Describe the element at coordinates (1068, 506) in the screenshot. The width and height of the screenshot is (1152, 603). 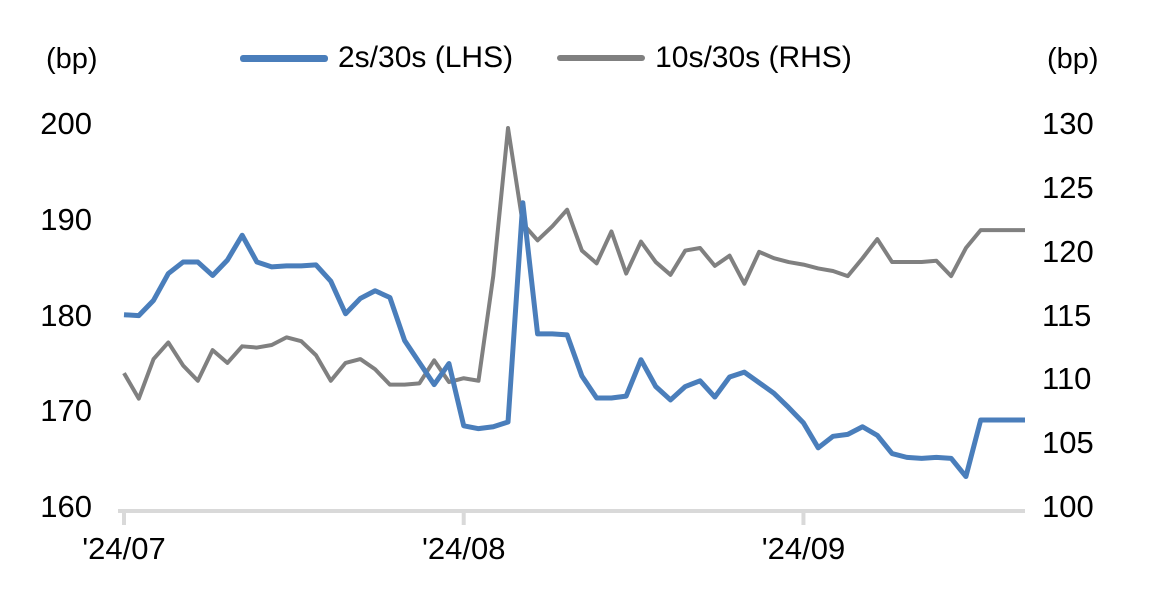
I see `y-axis-right-tick-label: 100` at that location.